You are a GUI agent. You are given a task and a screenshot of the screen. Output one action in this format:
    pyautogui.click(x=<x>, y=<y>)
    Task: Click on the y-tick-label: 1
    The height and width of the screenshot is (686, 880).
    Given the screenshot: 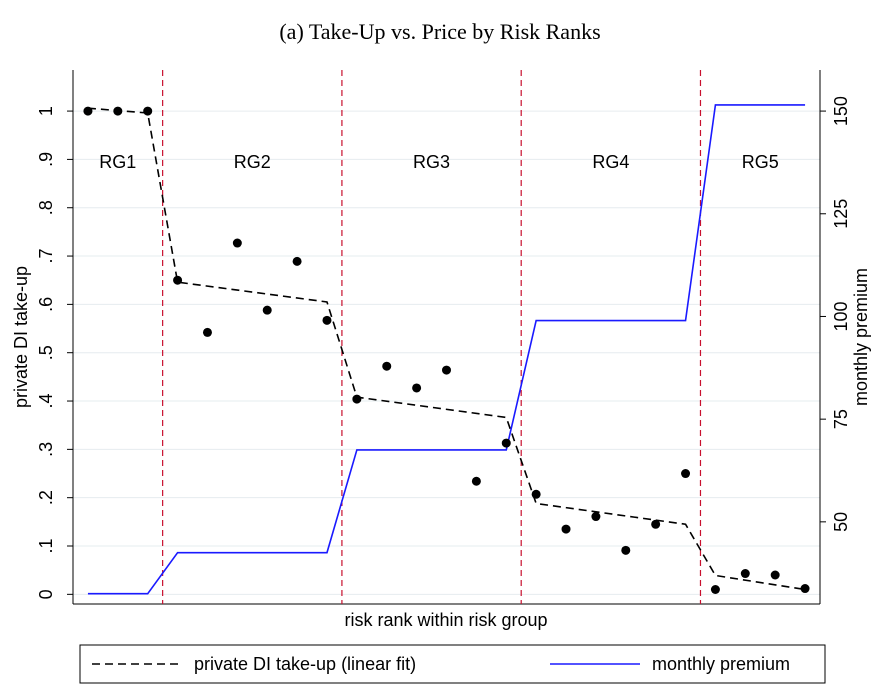 What is the action you would take?
    pyautogui.click(x=46, y=111)
    